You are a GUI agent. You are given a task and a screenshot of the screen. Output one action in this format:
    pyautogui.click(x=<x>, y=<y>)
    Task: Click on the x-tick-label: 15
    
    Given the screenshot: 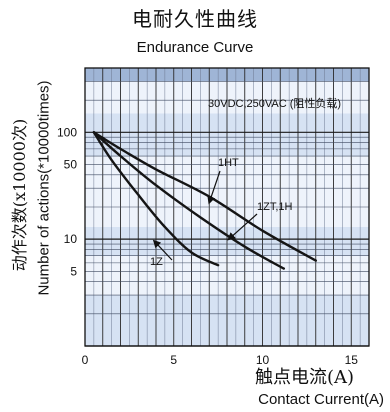 What is the action you would take?
    pyautogui.click(x=352, y=360)
    